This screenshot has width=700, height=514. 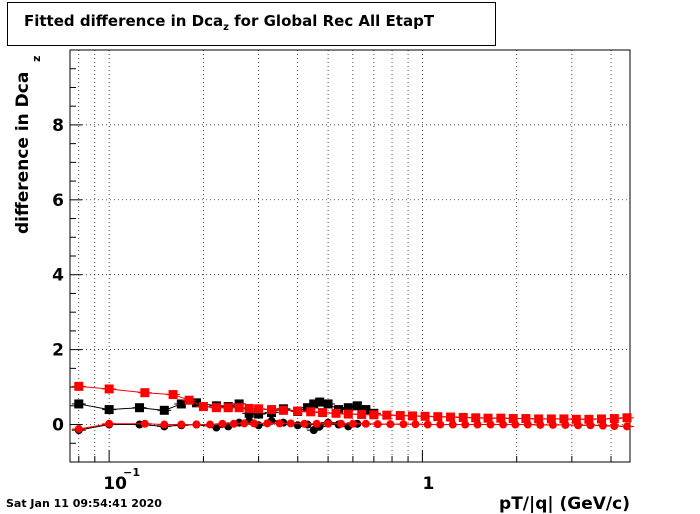 I want to click on y-tick-label: 8, so click(x=58, y=126).